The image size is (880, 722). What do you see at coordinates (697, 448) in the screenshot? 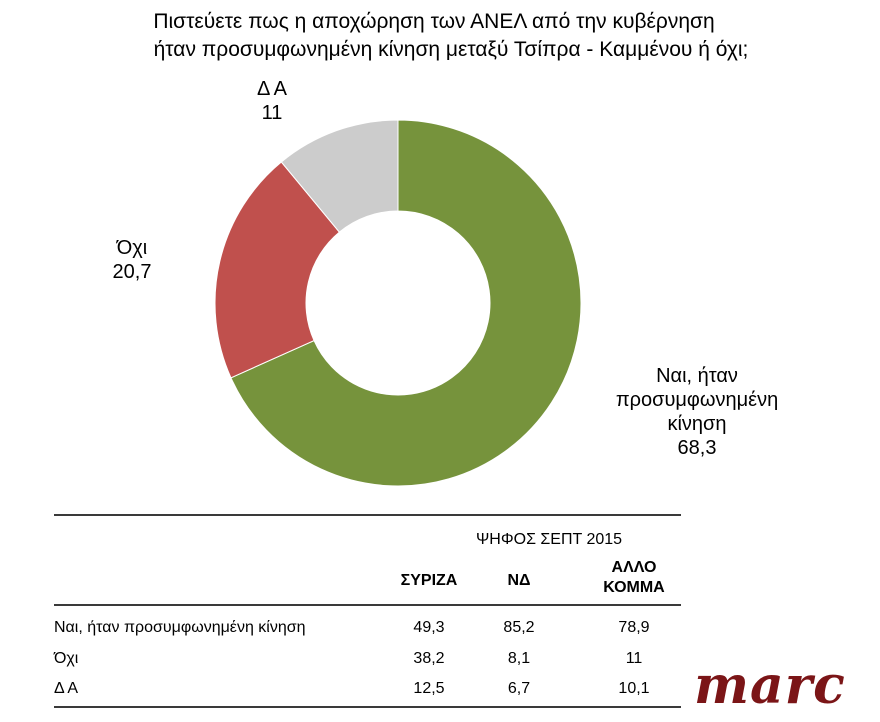
I see `slice-label-yes-value: 68,3` at bounding box center [697, 448].